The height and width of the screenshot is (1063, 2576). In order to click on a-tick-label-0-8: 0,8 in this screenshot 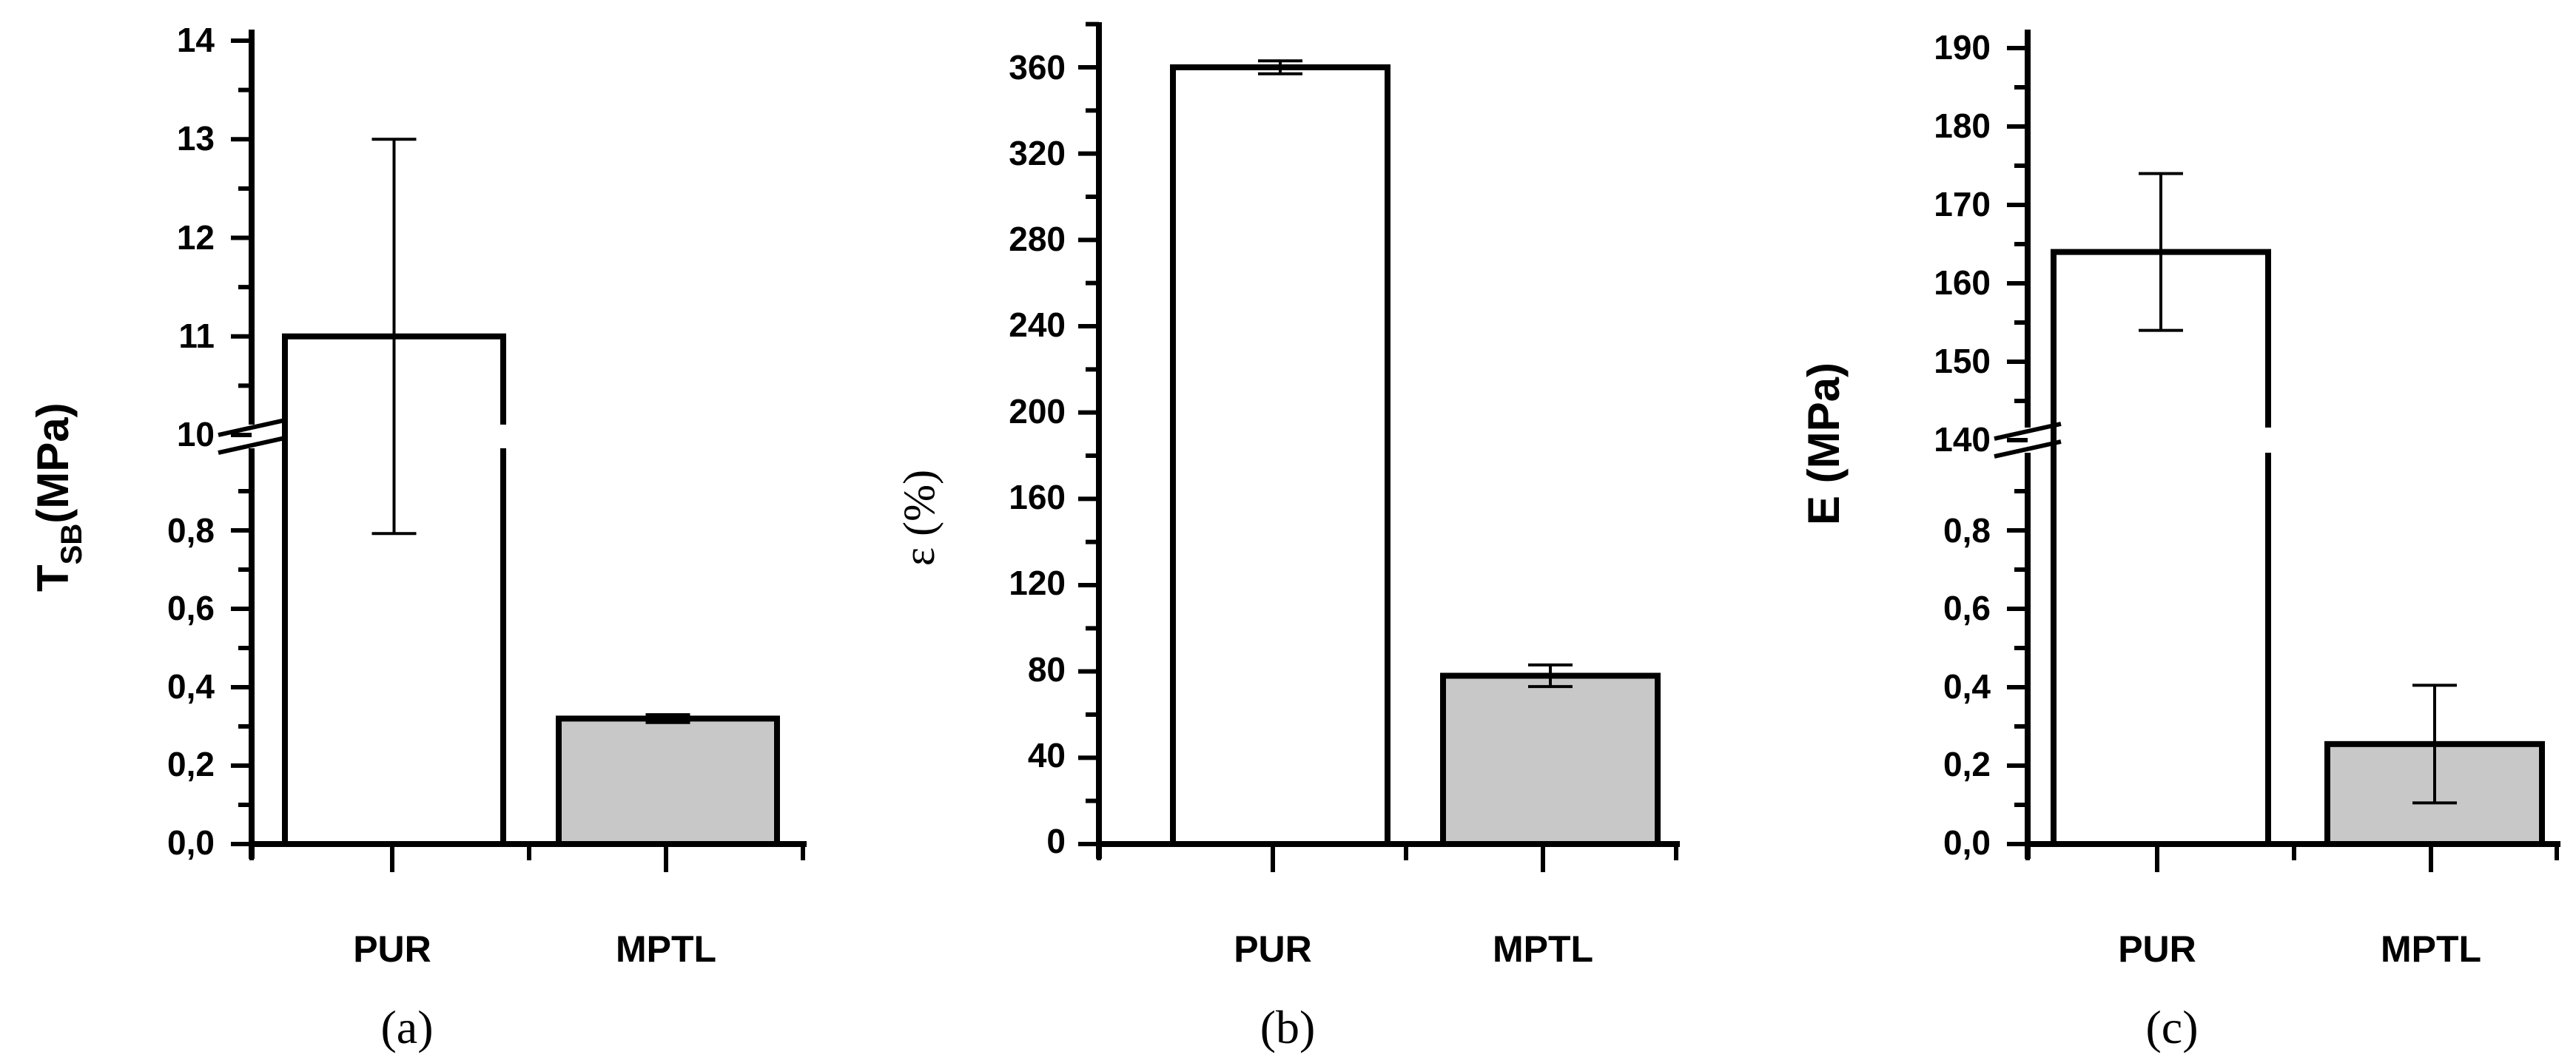, I will do `click(191, 530)`.